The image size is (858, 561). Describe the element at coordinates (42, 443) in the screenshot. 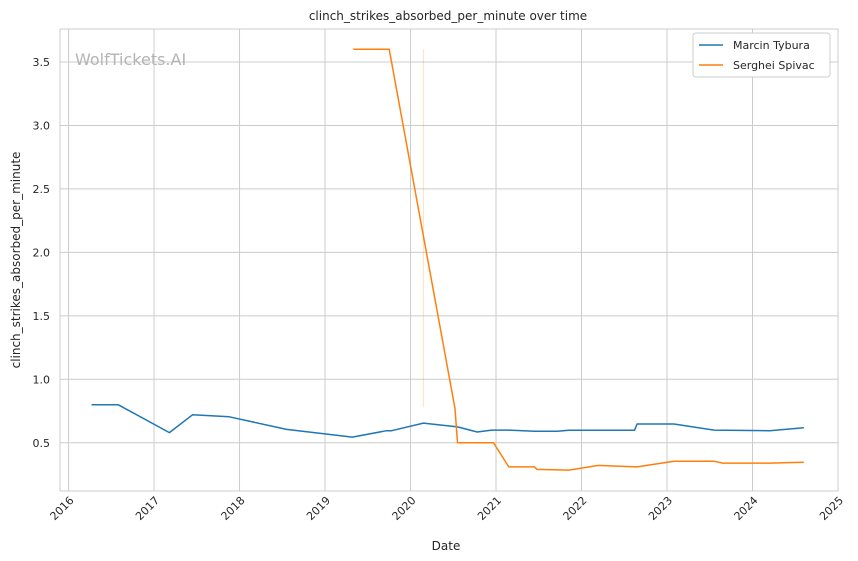

I see `y-tick-label: 0.5` at that location.